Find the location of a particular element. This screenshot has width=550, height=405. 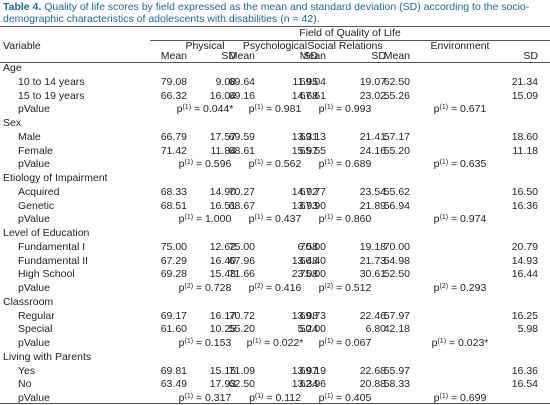

row-label: No is located at coordinates (25, 384).